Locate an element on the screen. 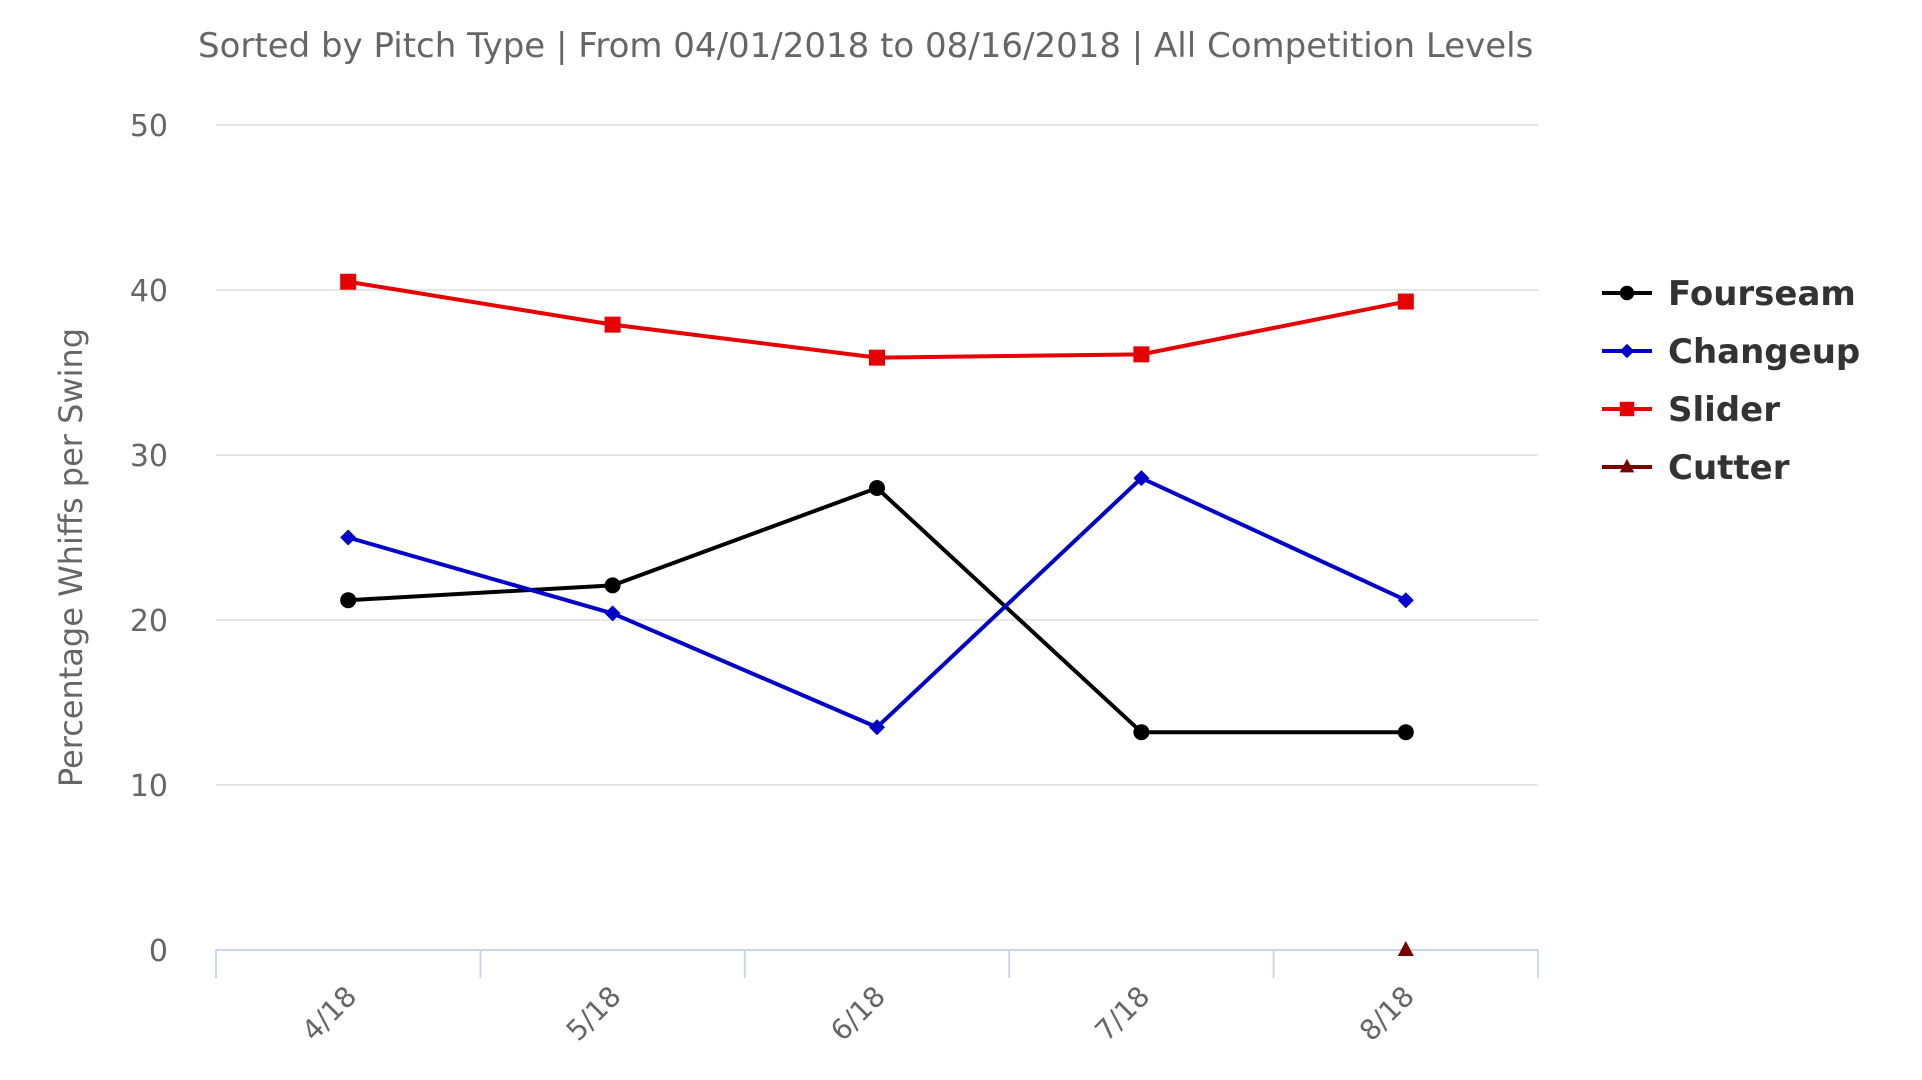  x-tick-label: 6/18 is located at coordinates (858, 1014).